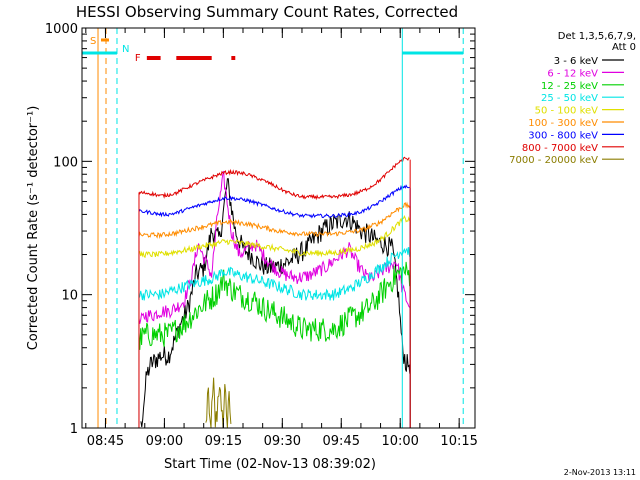  I want to click on legend-title: Det 1,3,5,6,7,9,, so click(597, 36).